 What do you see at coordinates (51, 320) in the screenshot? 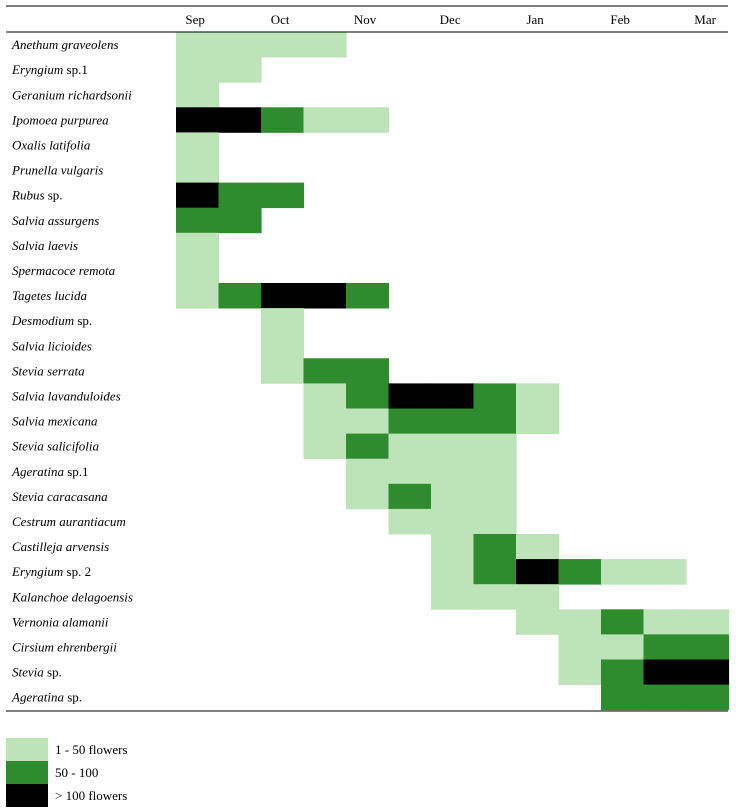
I see `species-label: Desmodium sp.` at bounding box center [51, 320].